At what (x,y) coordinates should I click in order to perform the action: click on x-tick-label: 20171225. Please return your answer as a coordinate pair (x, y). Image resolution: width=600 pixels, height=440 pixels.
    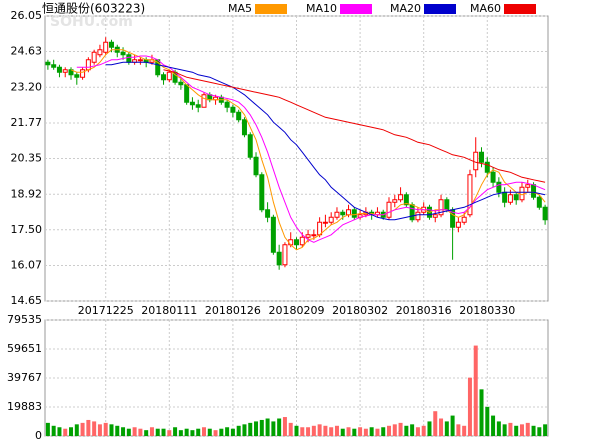
    Looking at the image, I should click on (106, 310).